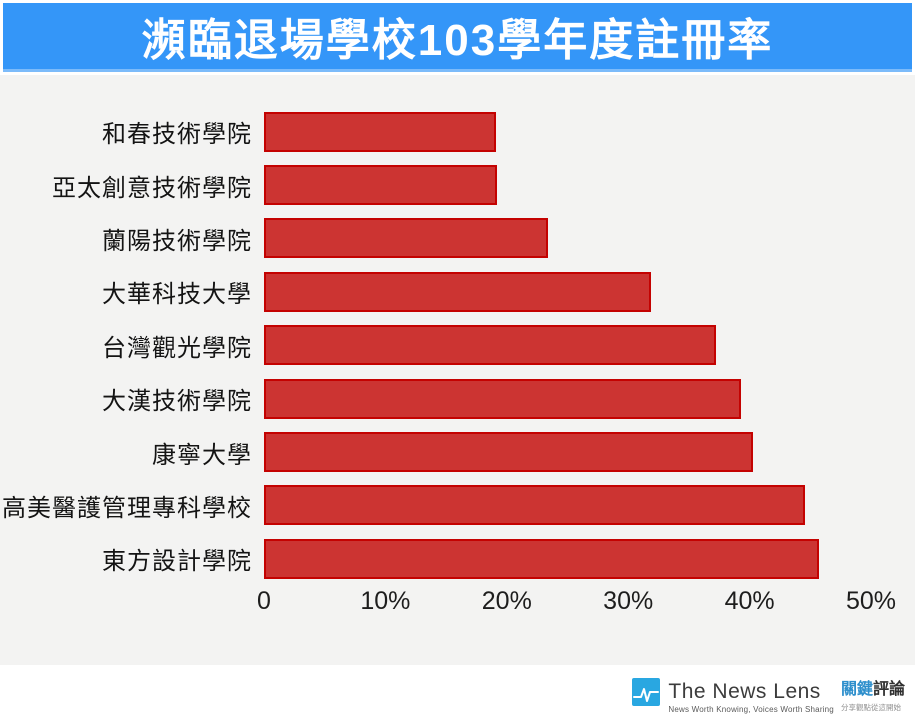 The width and height of the screenshot is (915, 726). What do you see at coordinates (177, 562) in the screenshot?
I see `category-label: 東方設計學院` at bounding box center [177, 562].